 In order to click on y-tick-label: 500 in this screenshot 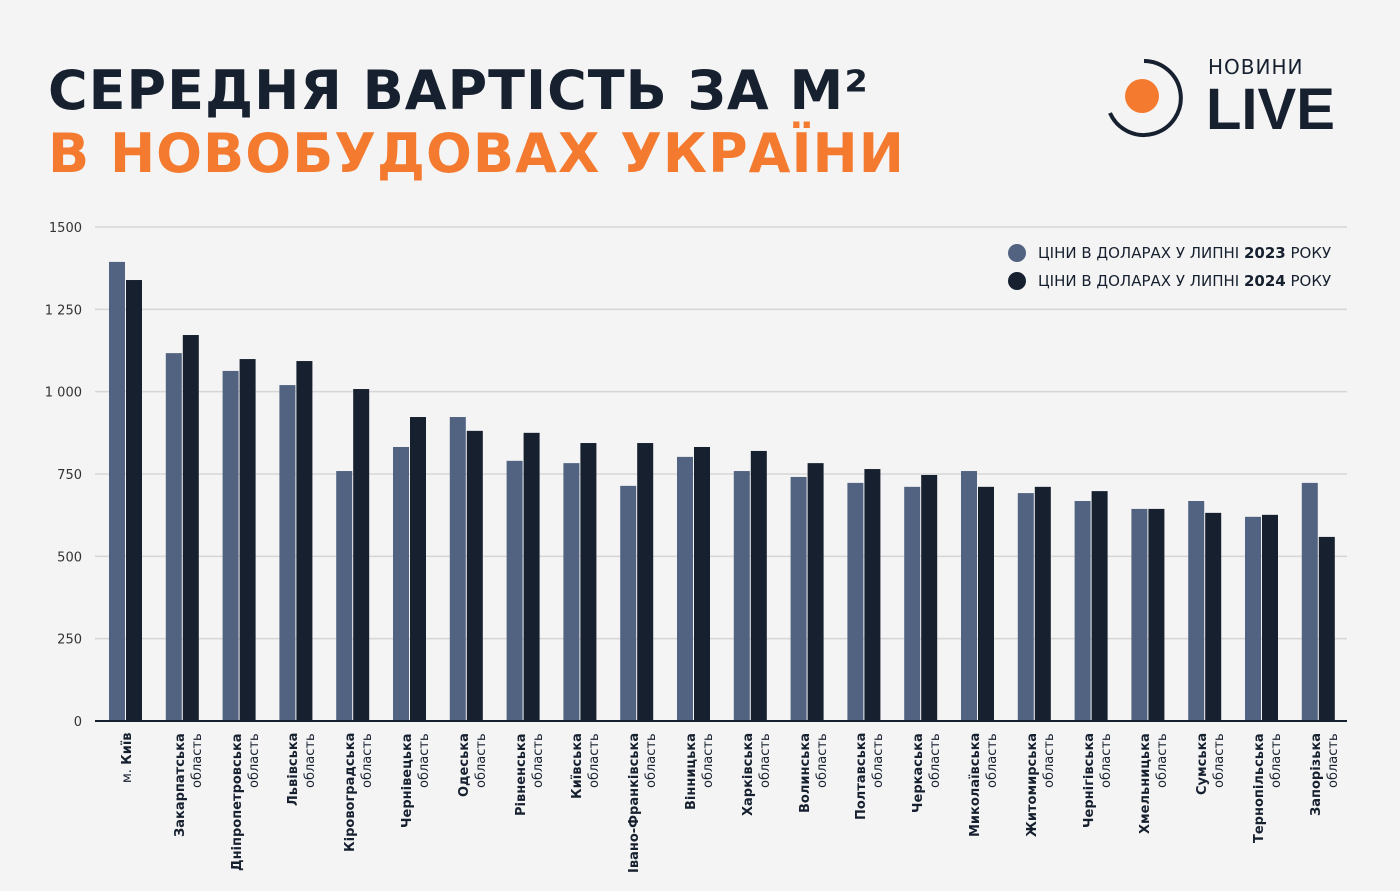, I will do `click(69, 557)`.